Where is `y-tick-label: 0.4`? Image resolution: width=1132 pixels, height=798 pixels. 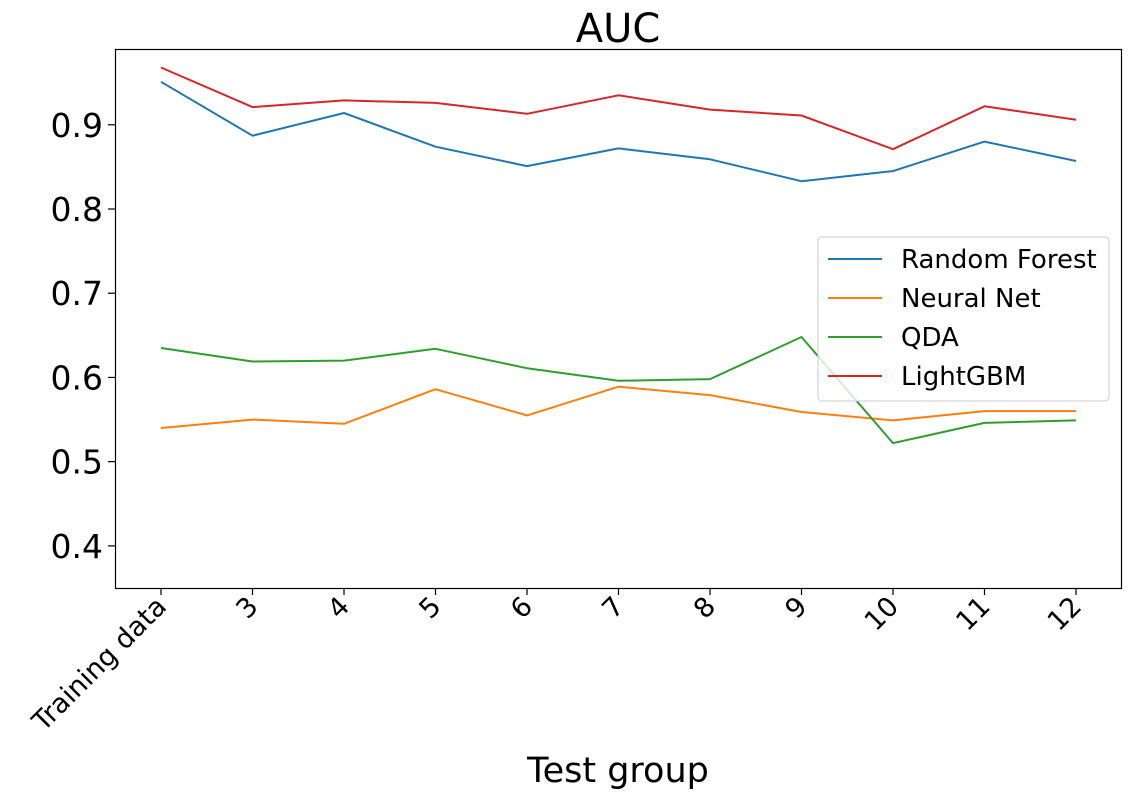 y-tick-label: 0.4 is located at coordinates (77, 546).